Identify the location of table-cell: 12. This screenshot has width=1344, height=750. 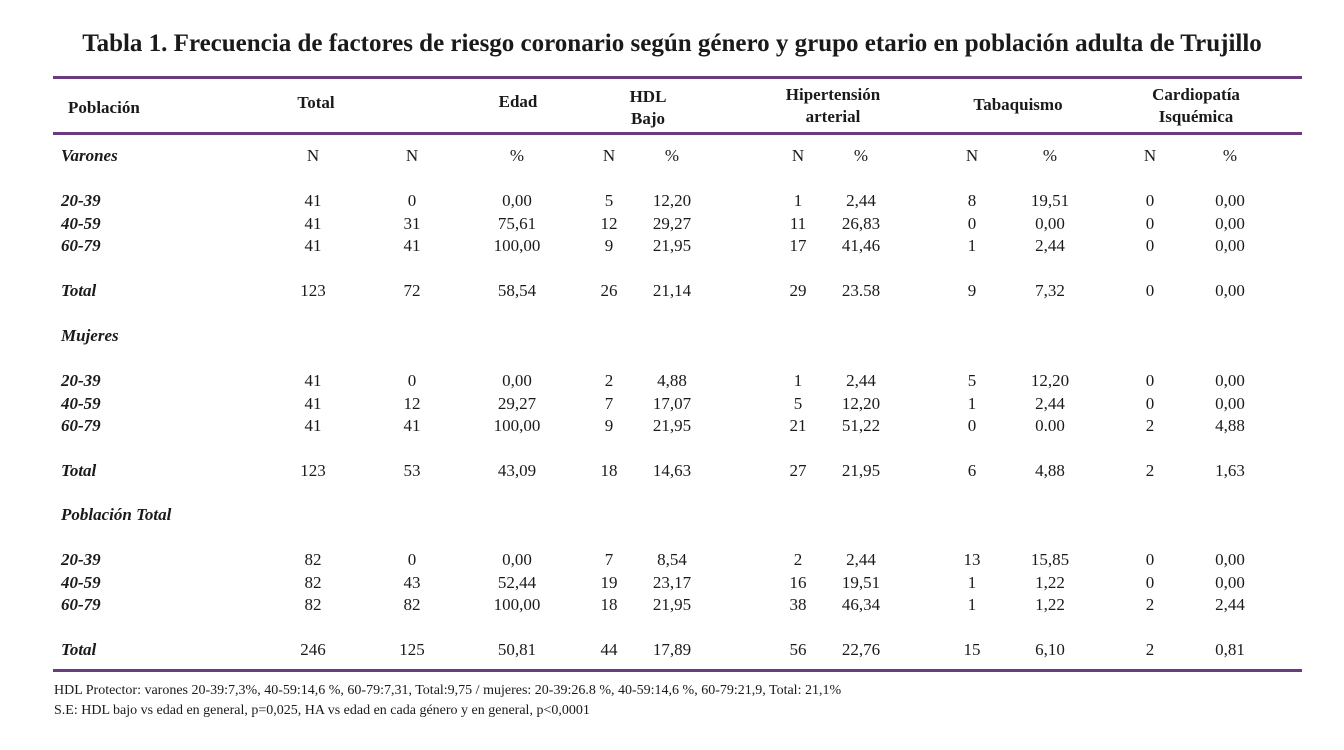
(609, 223).